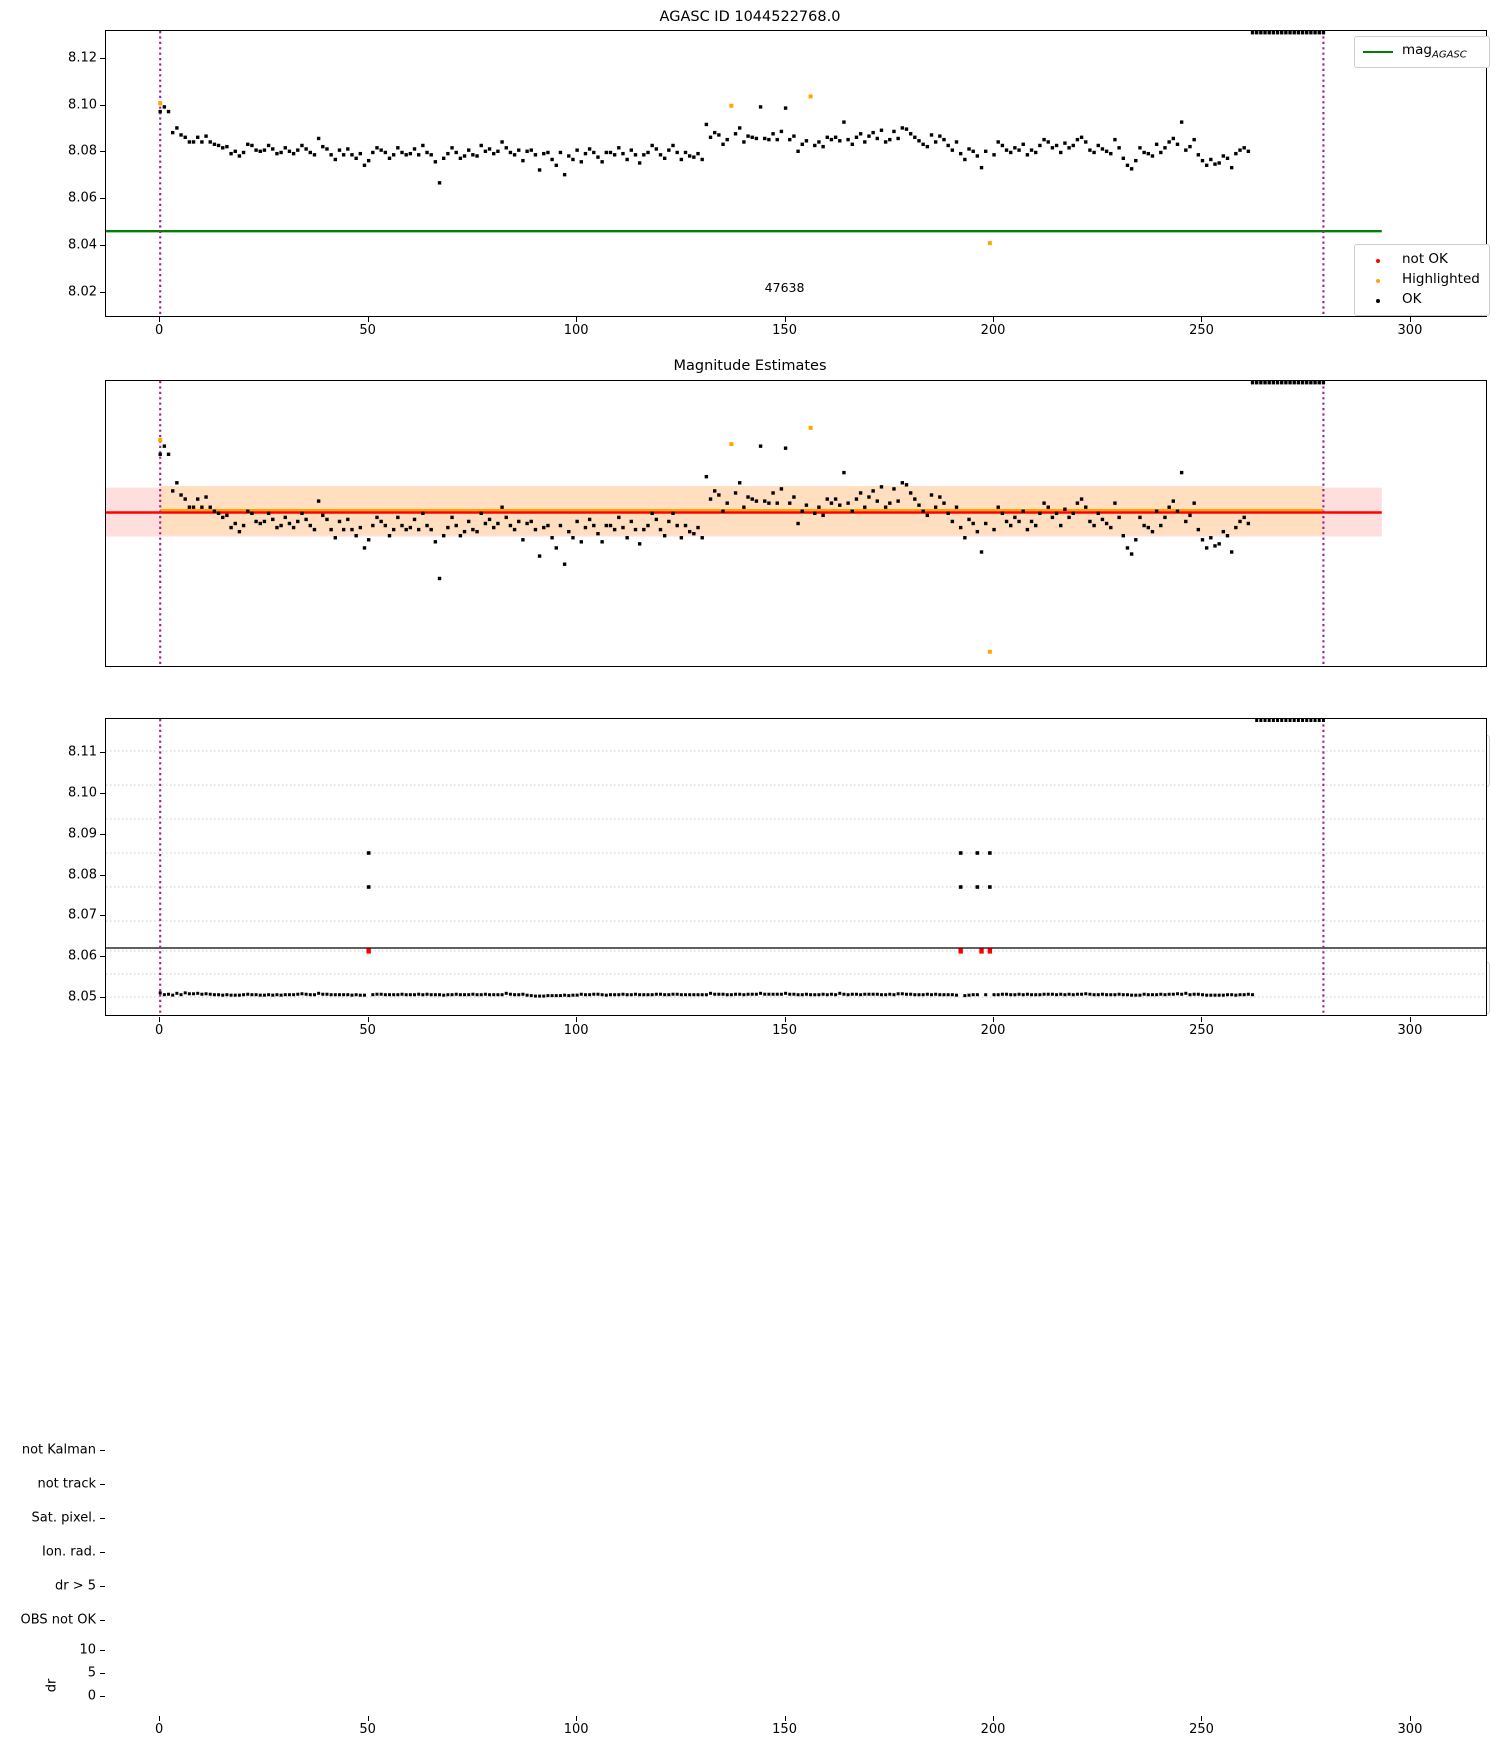 Image resolution: width=1500 pixels, height=1737 pixels. What do you see at coordinates (576, 1729) in the screenshot?
I see `panel3-xtick-label: 100` at bounding box center [576, 1729].